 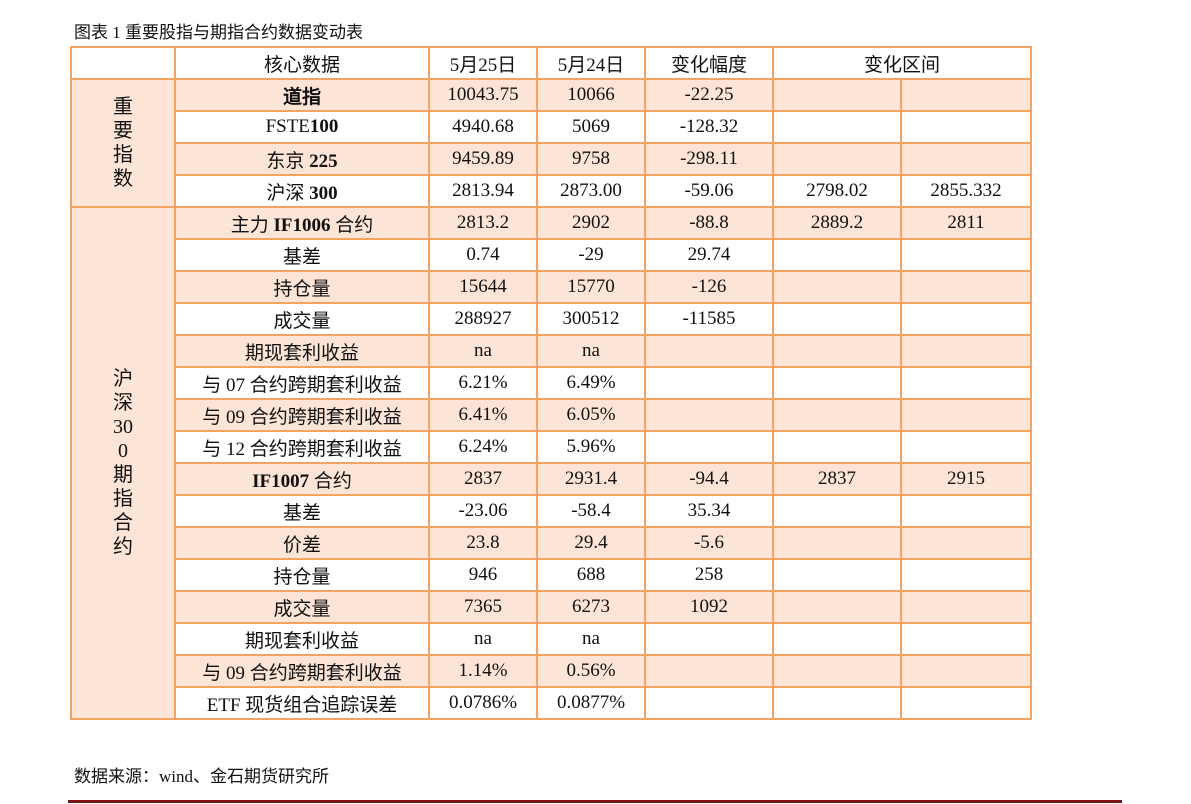 I want to click on label-text: 主力, so click(x=252, y=225).